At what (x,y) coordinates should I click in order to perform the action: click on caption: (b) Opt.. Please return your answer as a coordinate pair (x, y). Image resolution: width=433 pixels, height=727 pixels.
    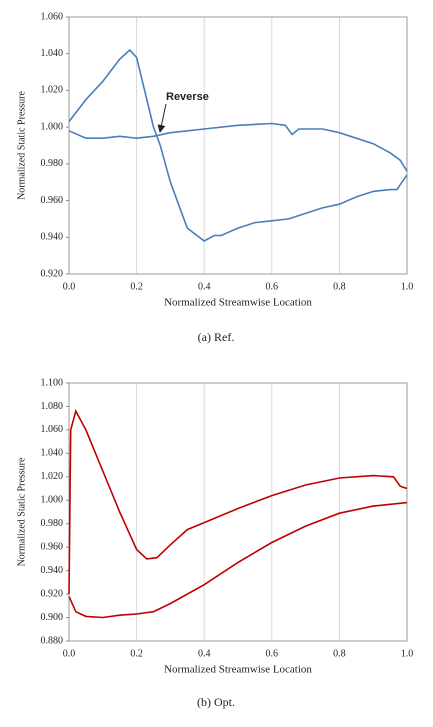
    Looking at the image, I should click on (216, 702).